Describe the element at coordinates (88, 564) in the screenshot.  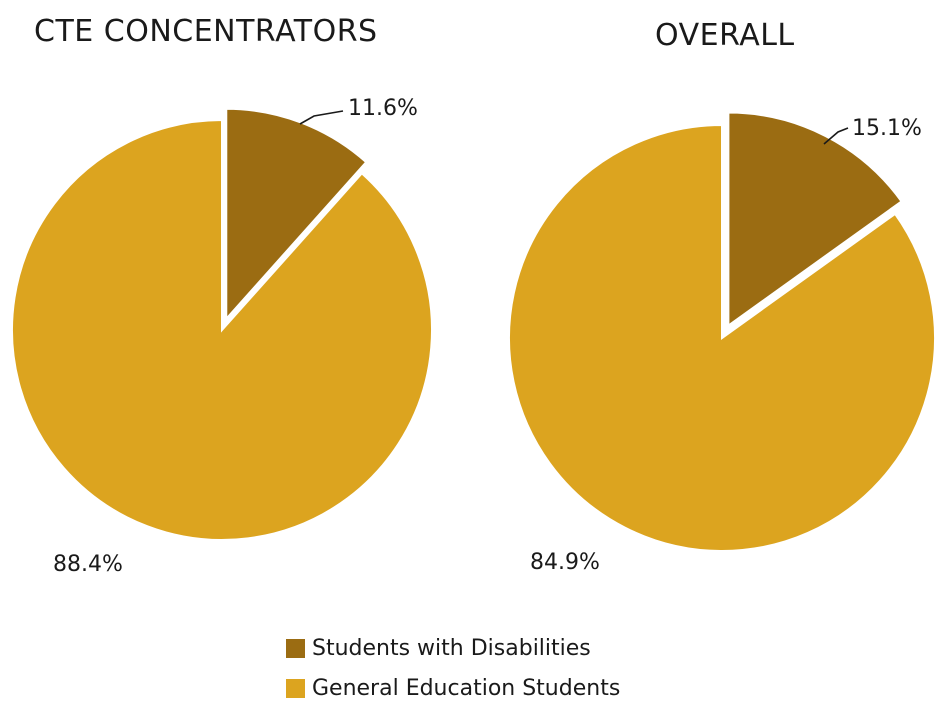
I see `data-label-cte-concentrators-general: 88.4%` at that location.